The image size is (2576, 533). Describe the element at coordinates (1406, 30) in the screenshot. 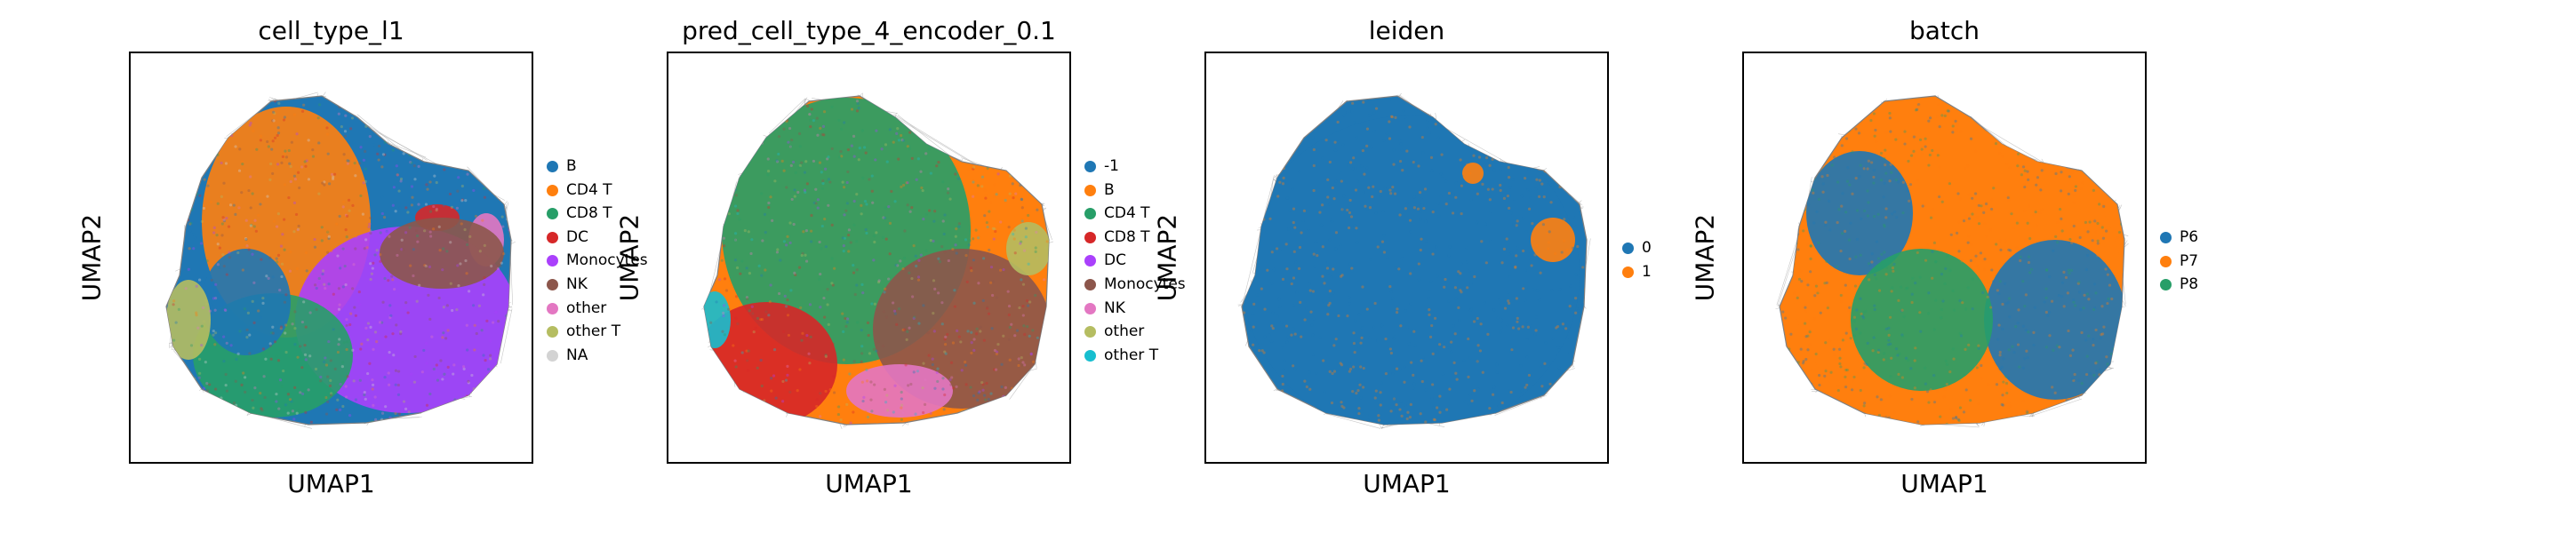

I see `chart-title: leiden` at that location.